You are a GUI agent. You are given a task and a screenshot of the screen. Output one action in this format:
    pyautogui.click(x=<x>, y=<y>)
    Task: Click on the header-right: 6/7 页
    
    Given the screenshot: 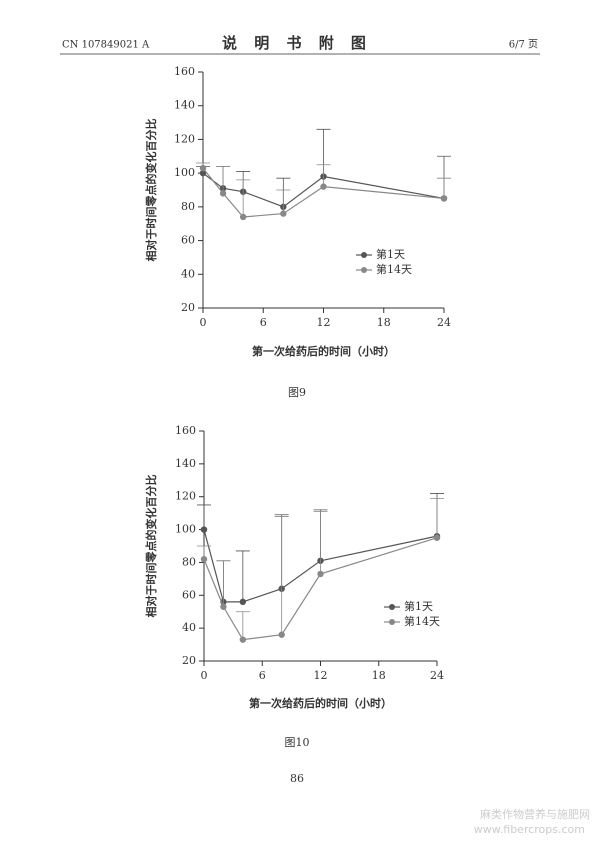 What is the action you would take?
    pyautogui.click(x=523, y=45)
    